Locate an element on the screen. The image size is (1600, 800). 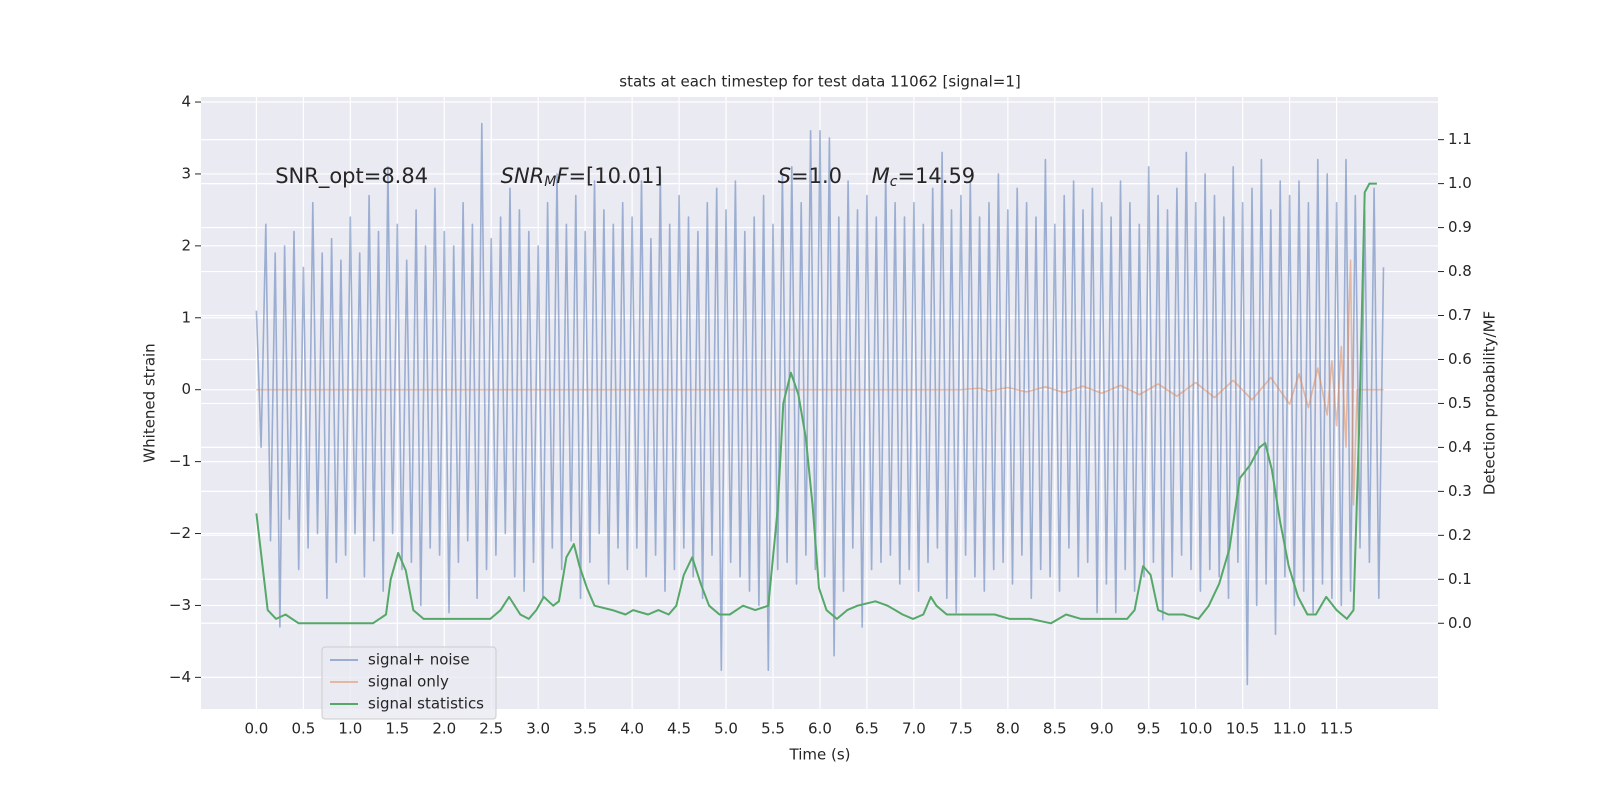
legend-box is located at coordinates (409, 683).